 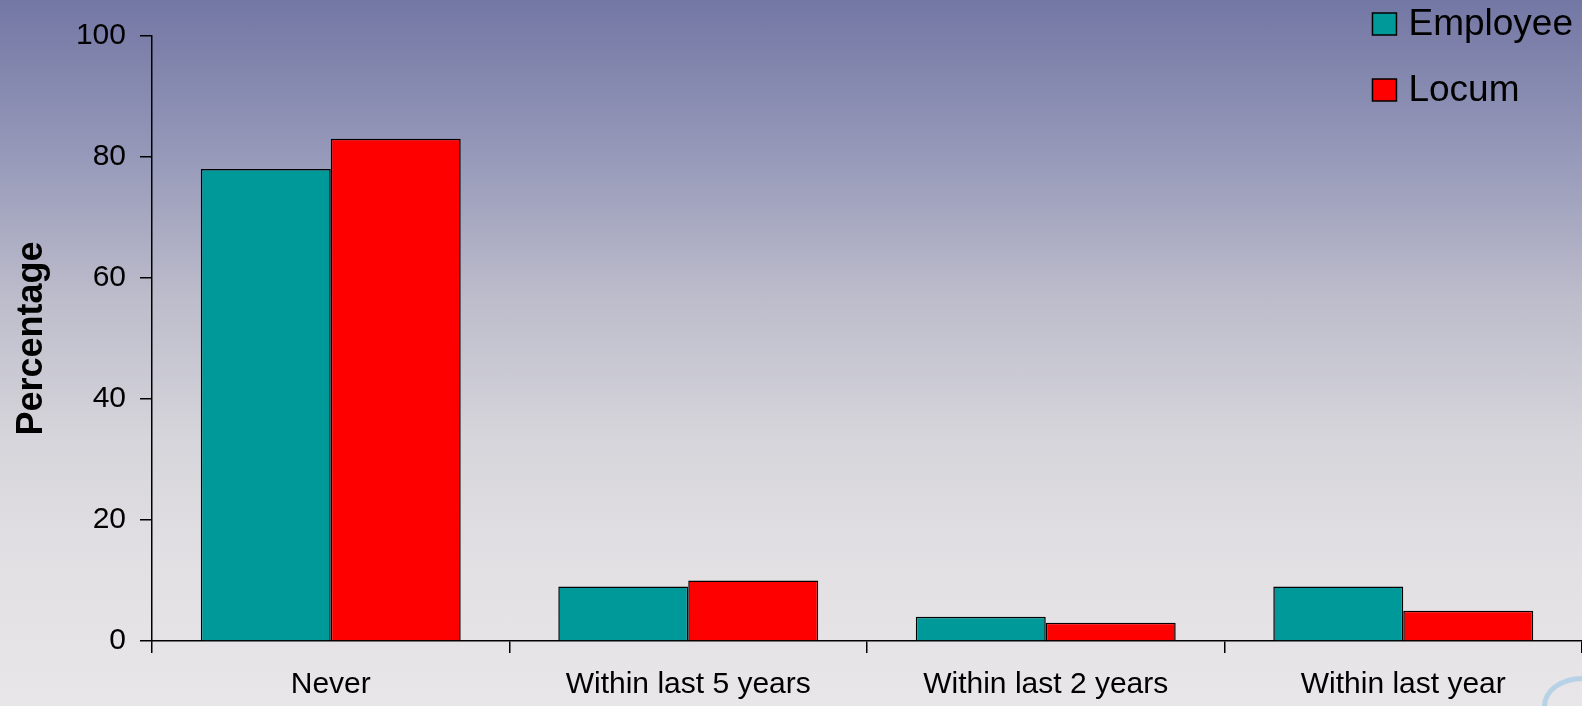 What do you see at coordinates (109, 155) in the screenshot?
I see `y-tick-label: 80` at bounding box center [109, 155].